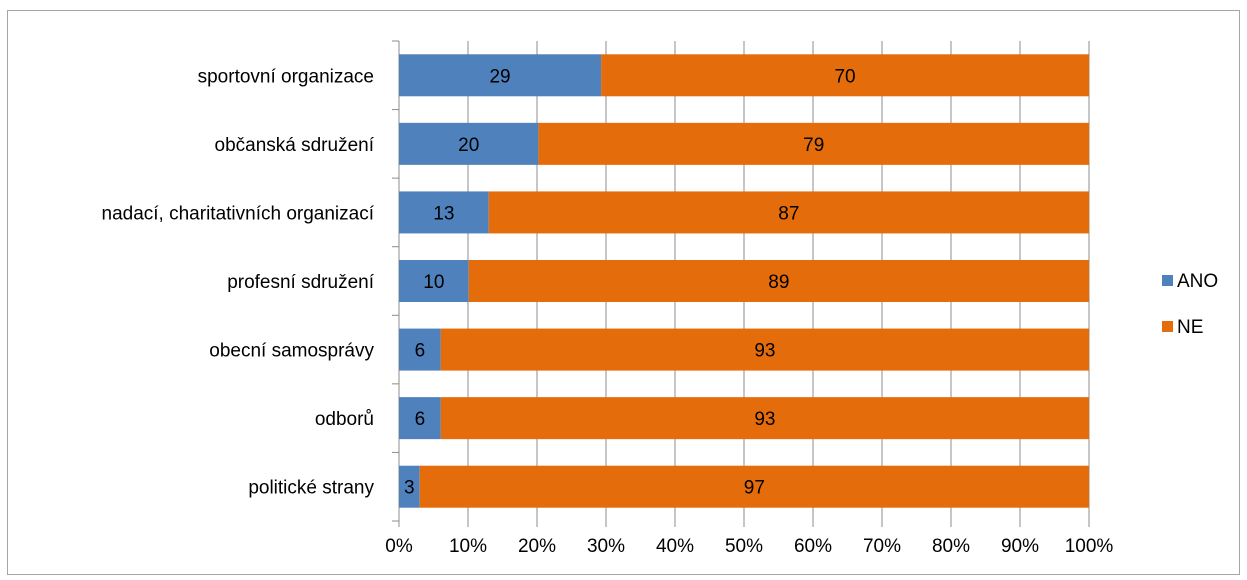 The height and width of the screenshot is (580, 1247). I want to click on data-label: 89, so click(778, 282).